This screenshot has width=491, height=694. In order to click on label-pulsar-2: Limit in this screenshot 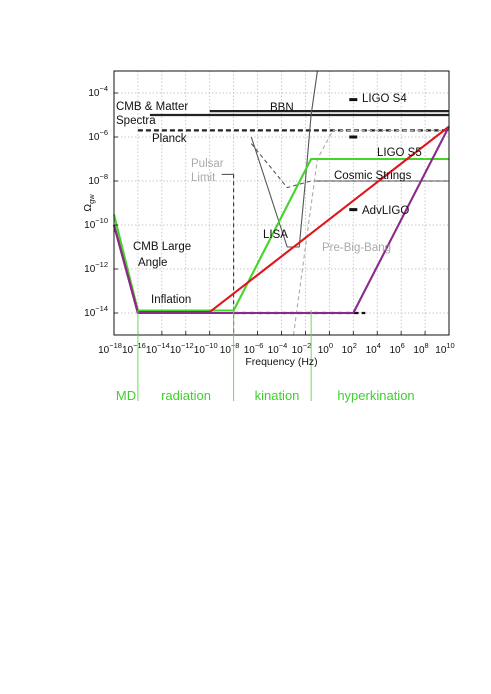, I will do `click(203, 178)`.